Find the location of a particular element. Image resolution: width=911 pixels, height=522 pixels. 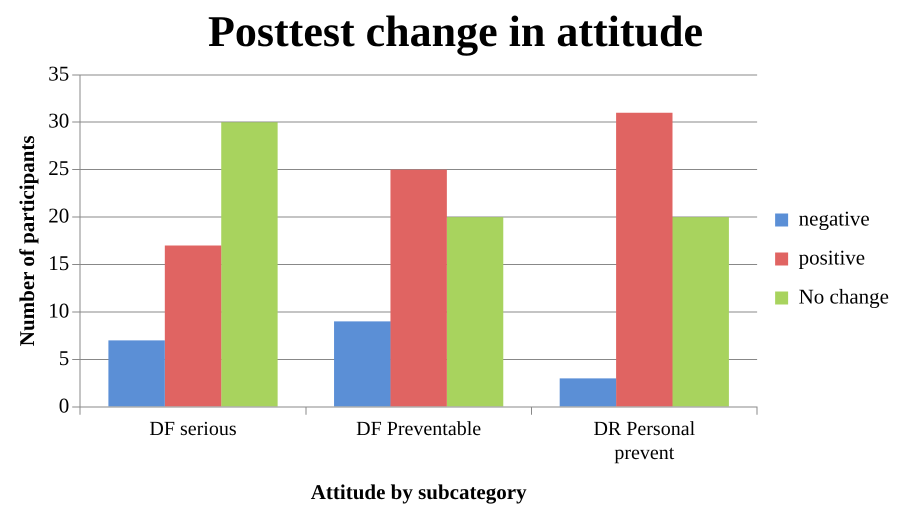

x-tick-label: DF Preventable is located at coordinates (419, 429).